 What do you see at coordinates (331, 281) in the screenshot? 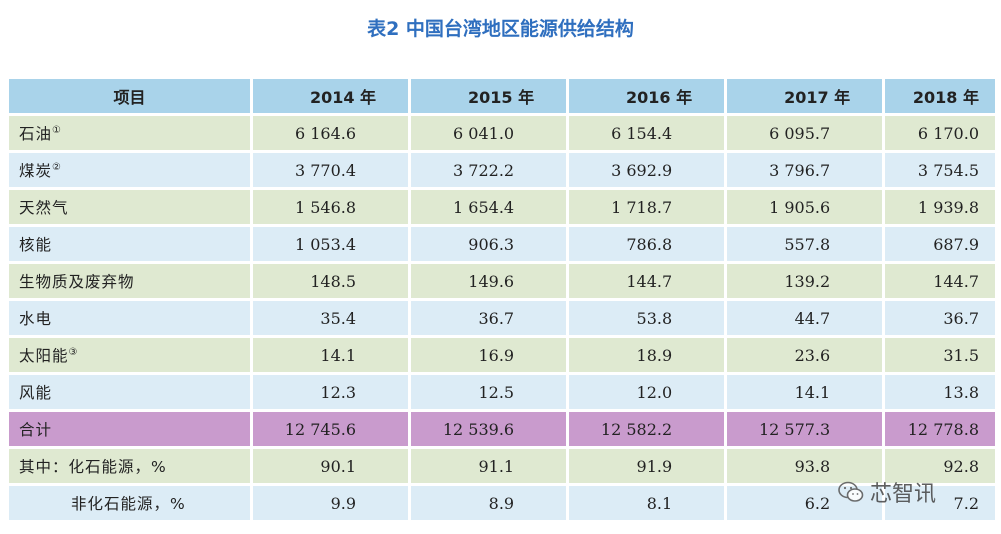
I see `table-cell: 148.5` at bounding box center [331, 281].